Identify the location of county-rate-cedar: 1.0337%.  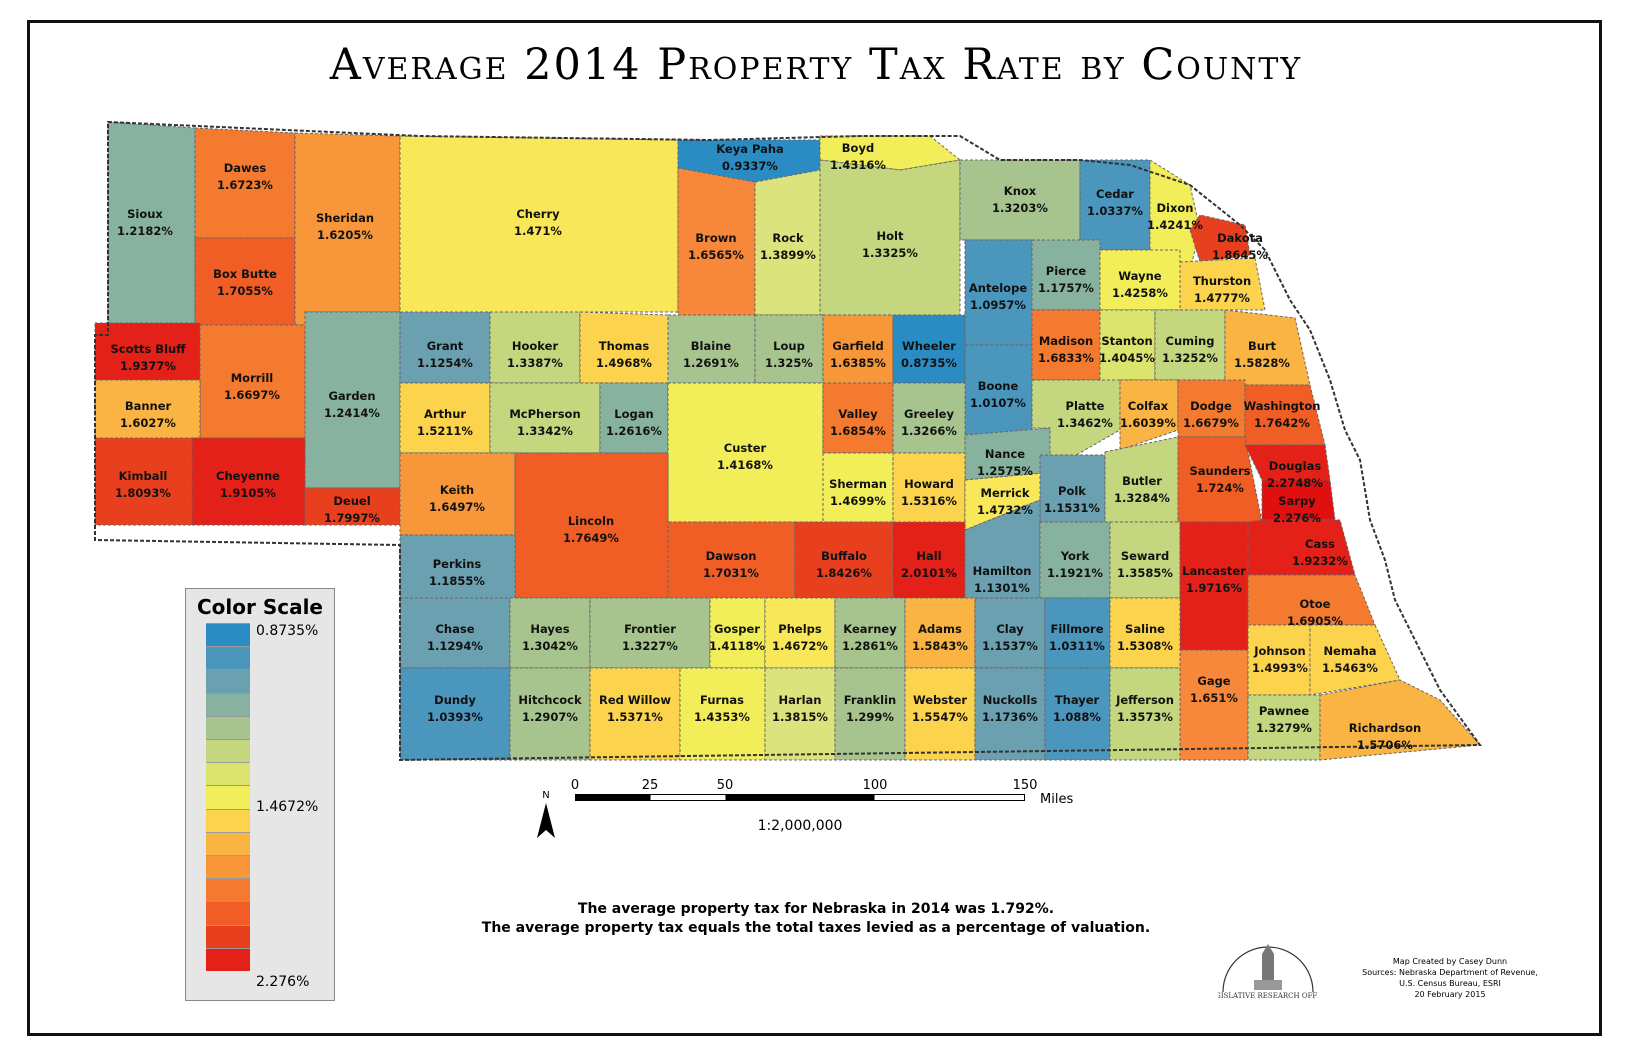
(1115, 211).